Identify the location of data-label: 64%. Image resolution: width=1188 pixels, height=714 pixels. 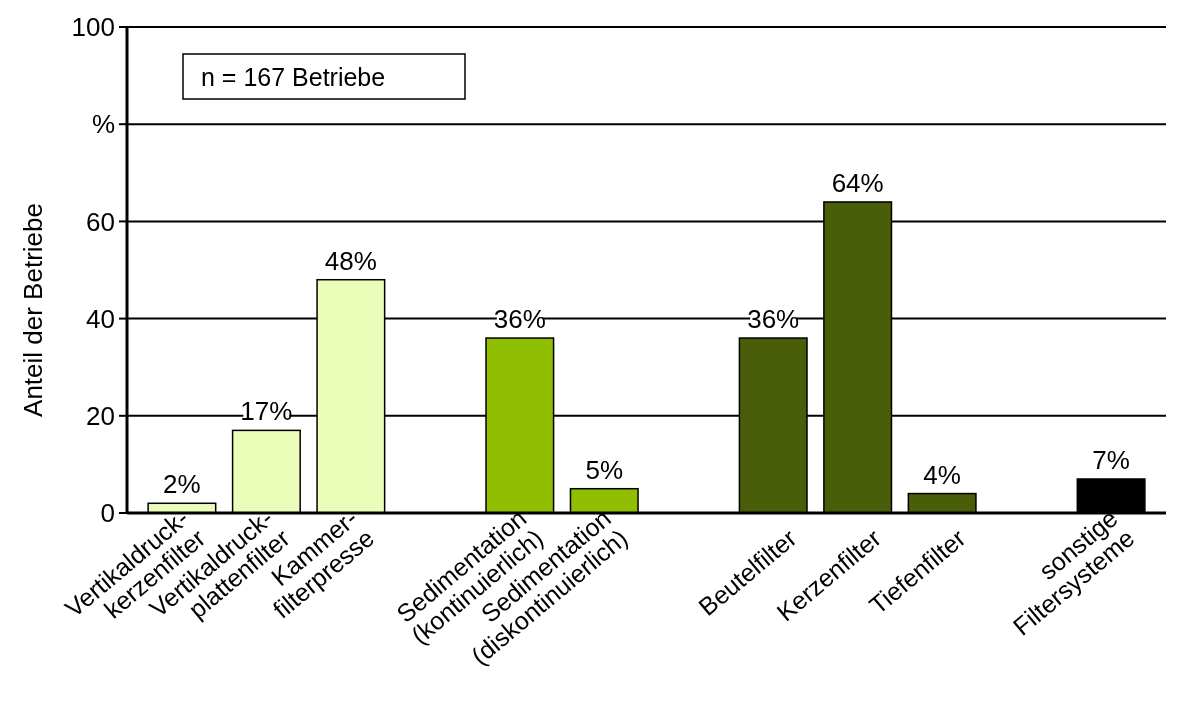
(857, 182).